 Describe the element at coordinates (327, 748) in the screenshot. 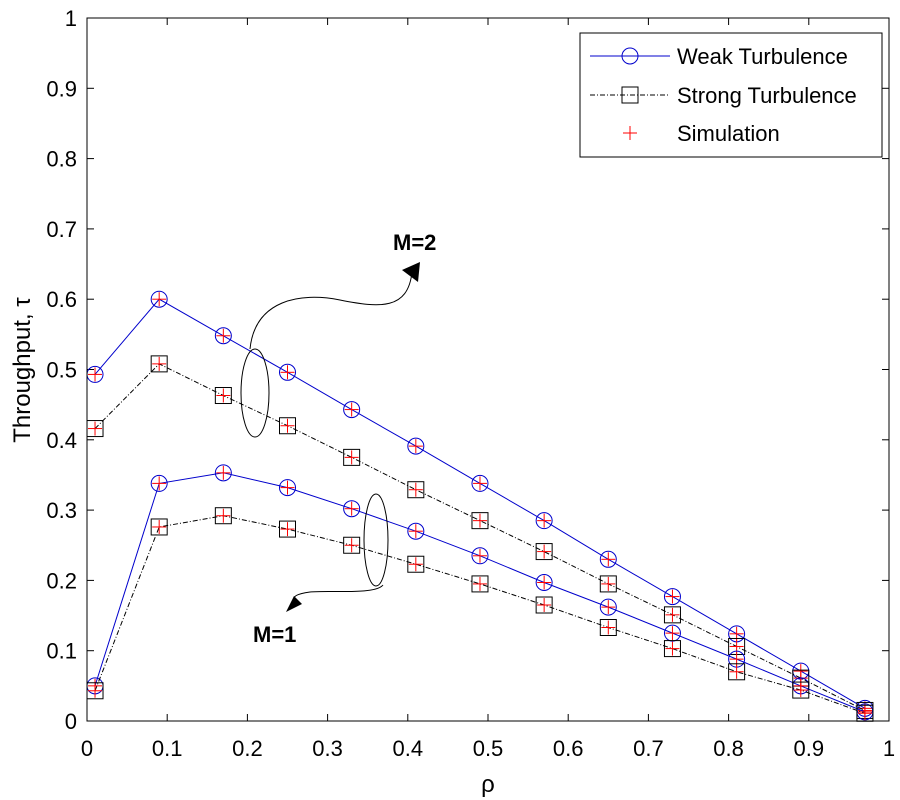

I see `x-tick-label: 0.3` at that location.